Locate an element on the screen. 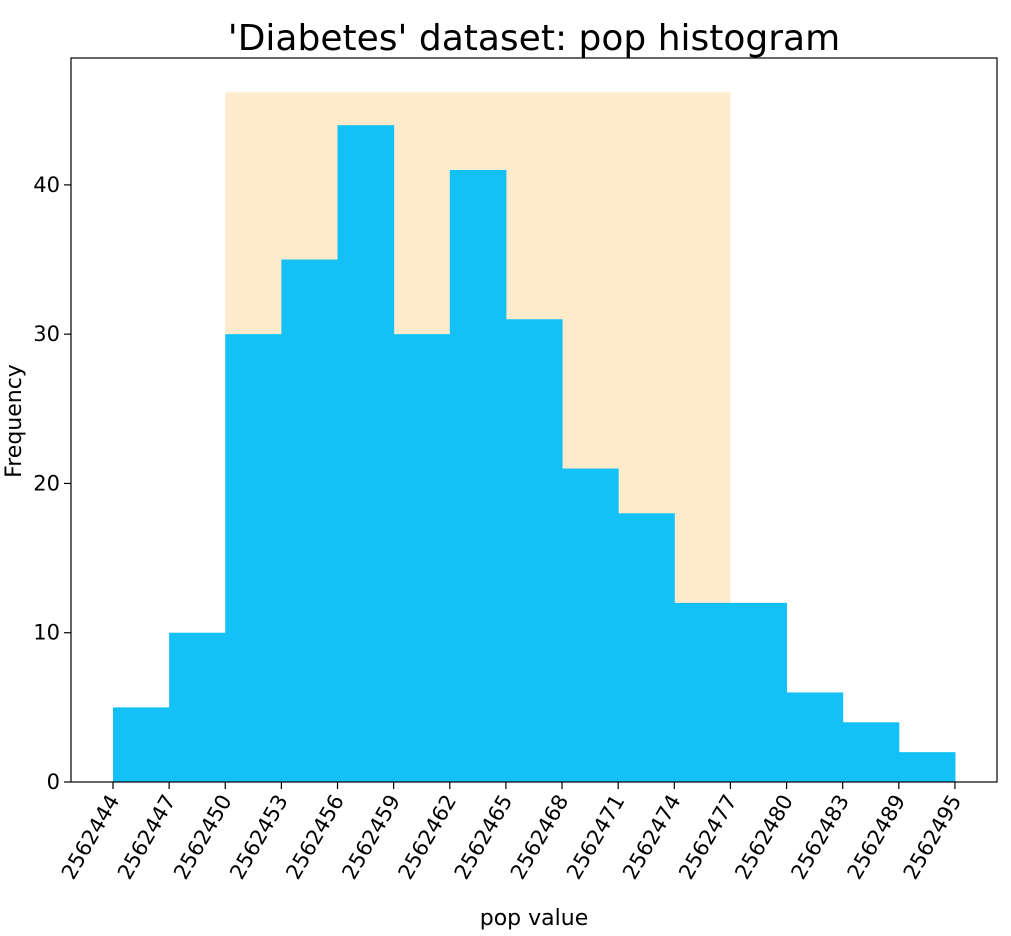 This screenshot has height=936, width=1011. y-axis: 0 10 20 30 40 is located at coordinates (52, 483).